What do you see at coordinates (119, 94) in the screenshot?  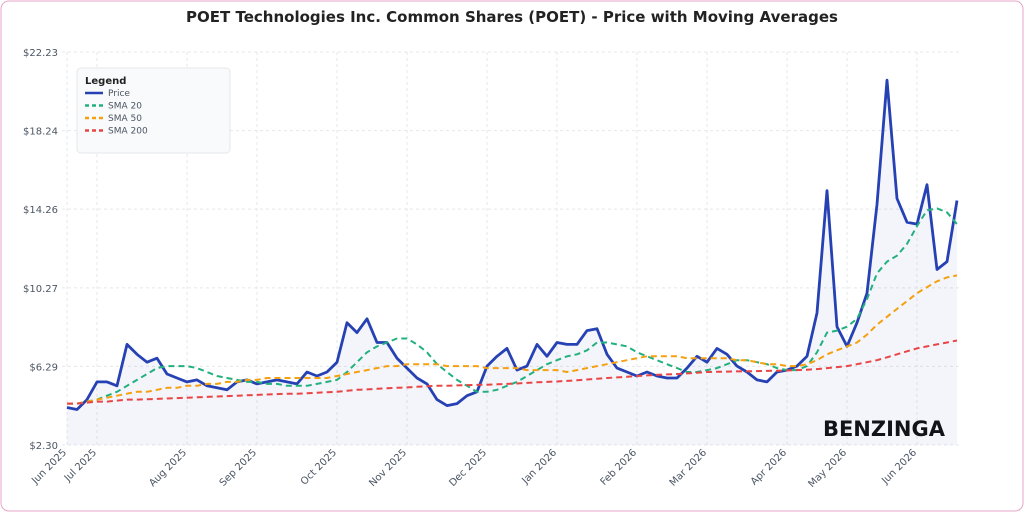 I see `legend-label: Price` at bounding box center [119, 94].